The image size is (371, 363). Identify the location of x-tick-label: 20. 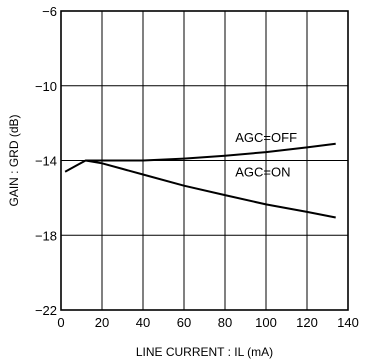
(102, 322).